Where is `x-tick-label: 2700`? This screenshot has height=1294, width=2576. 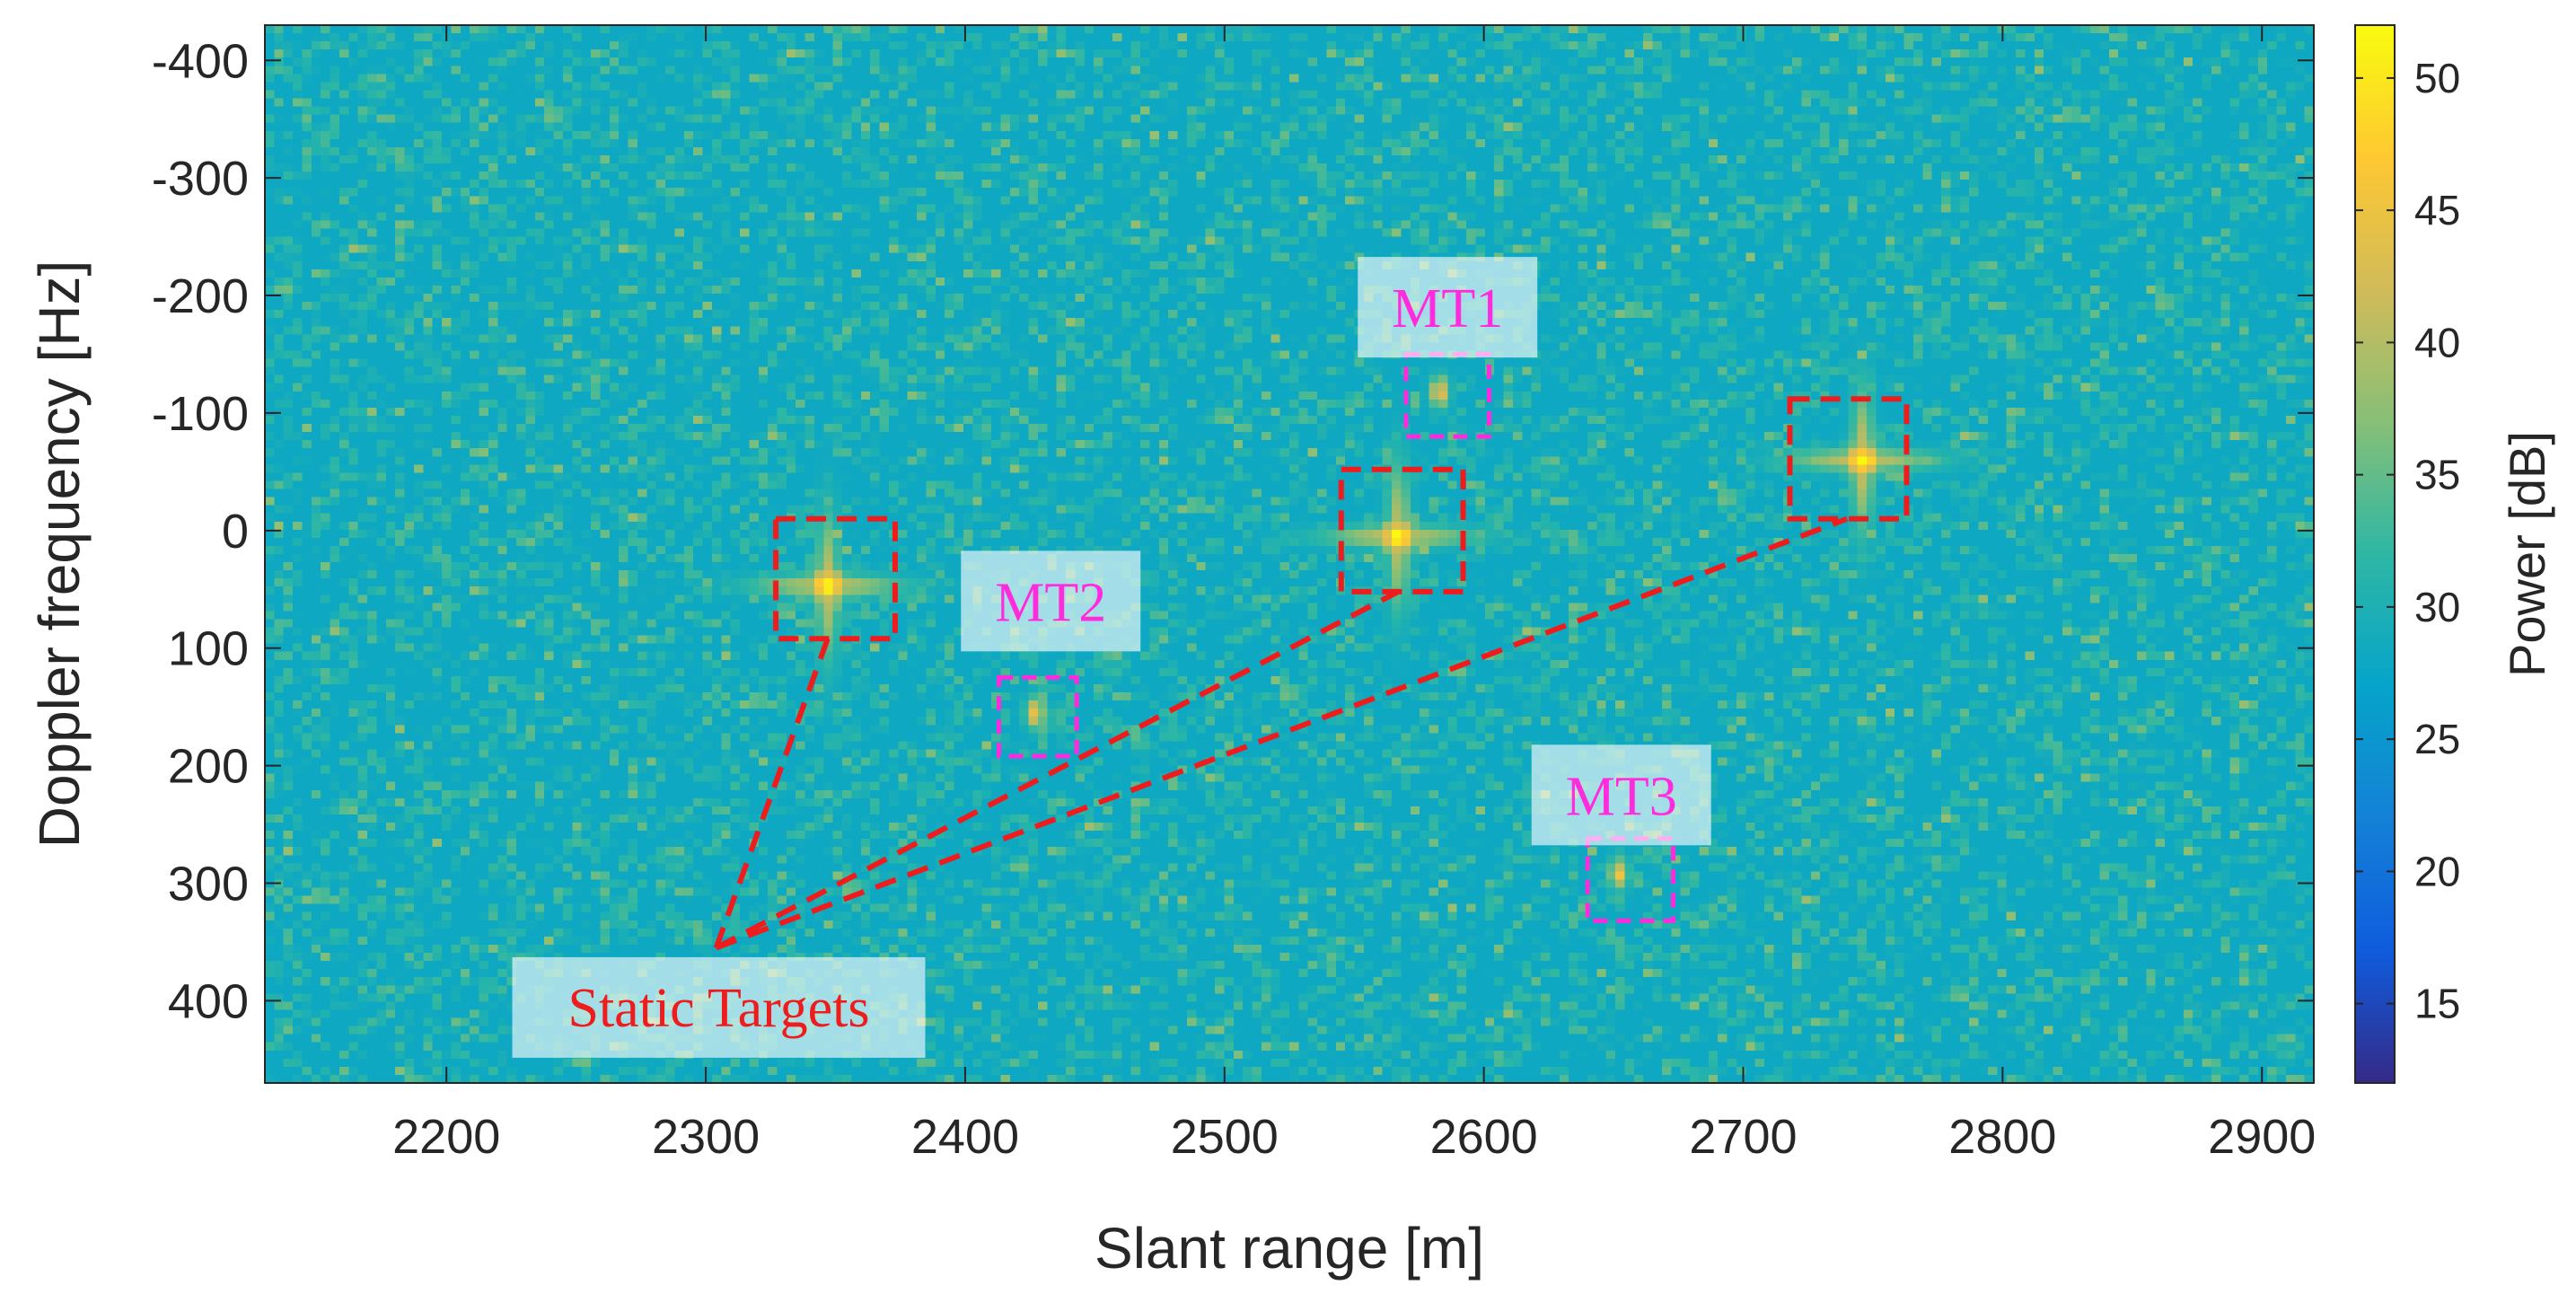 x-tick-label: 2700 is located at coordinates (1743, 1137).